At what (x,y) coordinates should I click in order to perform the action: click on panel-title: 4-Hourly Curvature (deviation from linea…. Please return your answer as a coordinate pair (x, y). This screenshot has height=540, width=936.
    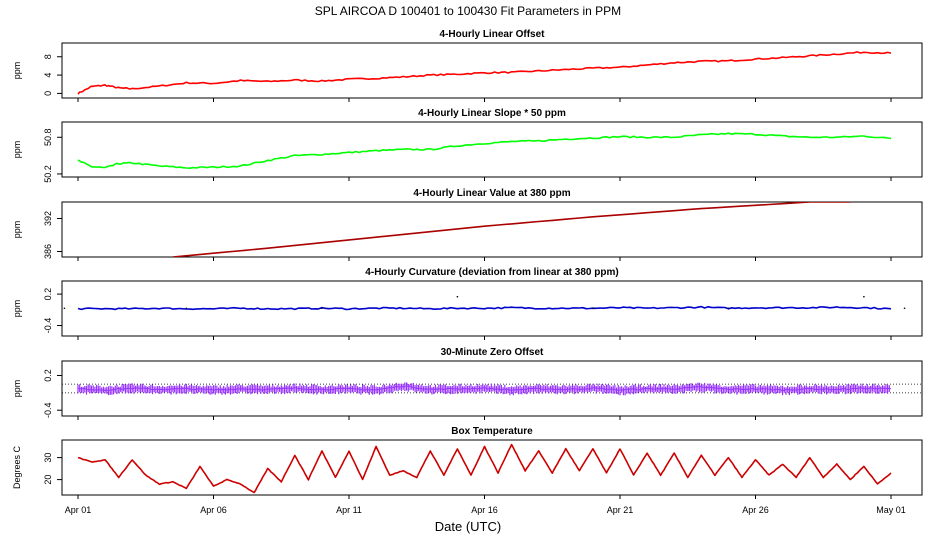
    Looking at the image, I should click on (491, 272).